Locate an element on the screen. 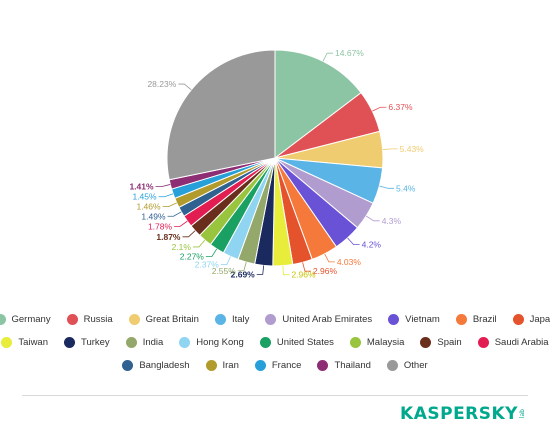  legend-item-france: France is located at coordinates (277, 365).